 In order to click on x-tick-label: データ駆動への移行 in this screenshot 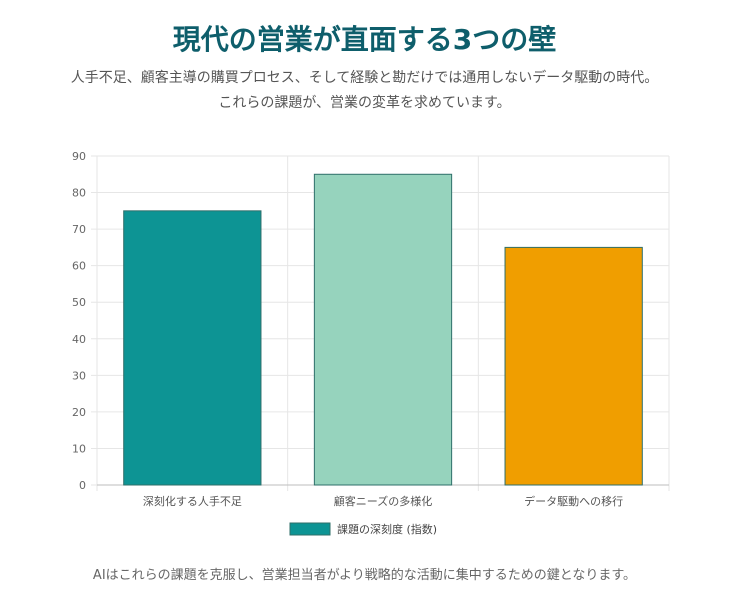, I will do `click(573, 501)`.